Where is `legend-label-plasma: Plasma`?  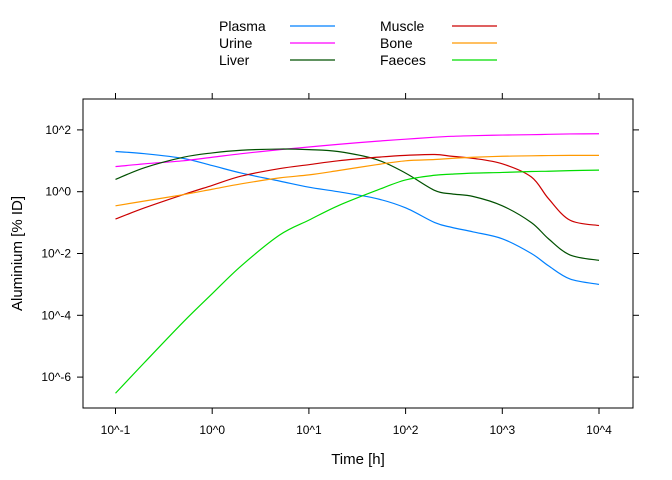
legend-label-plasma: Plasma is located at coordinates (242, 26).